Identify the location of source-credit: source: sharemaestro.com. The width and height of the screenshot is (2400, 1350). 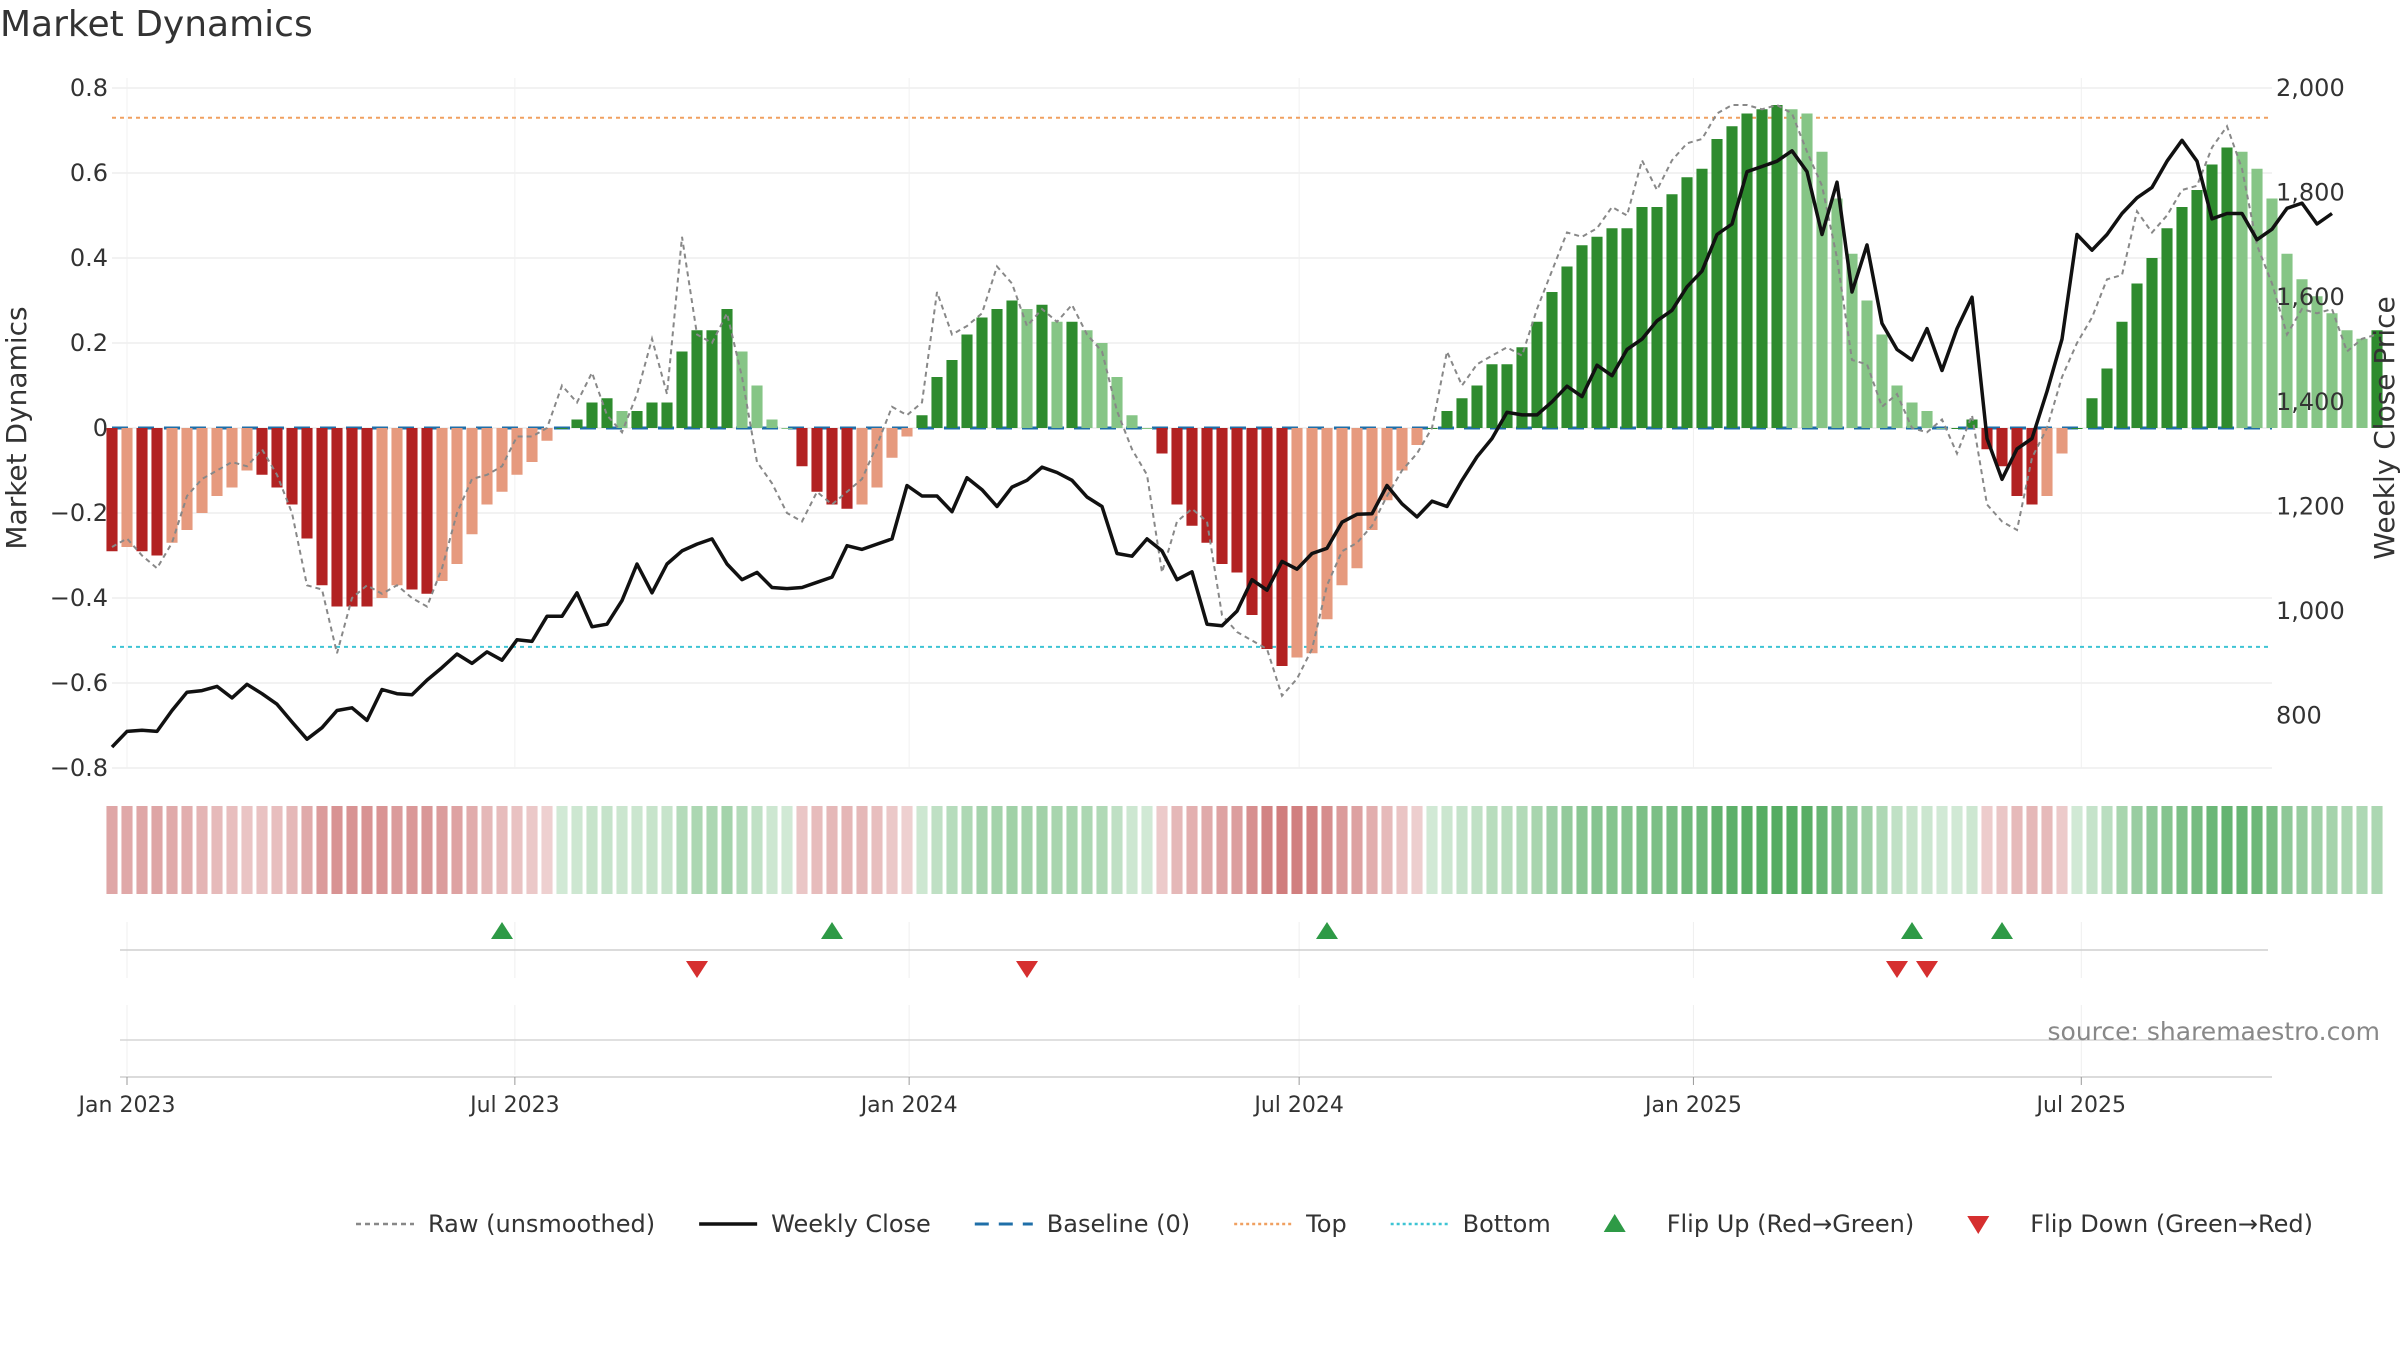
(2214, 1031).